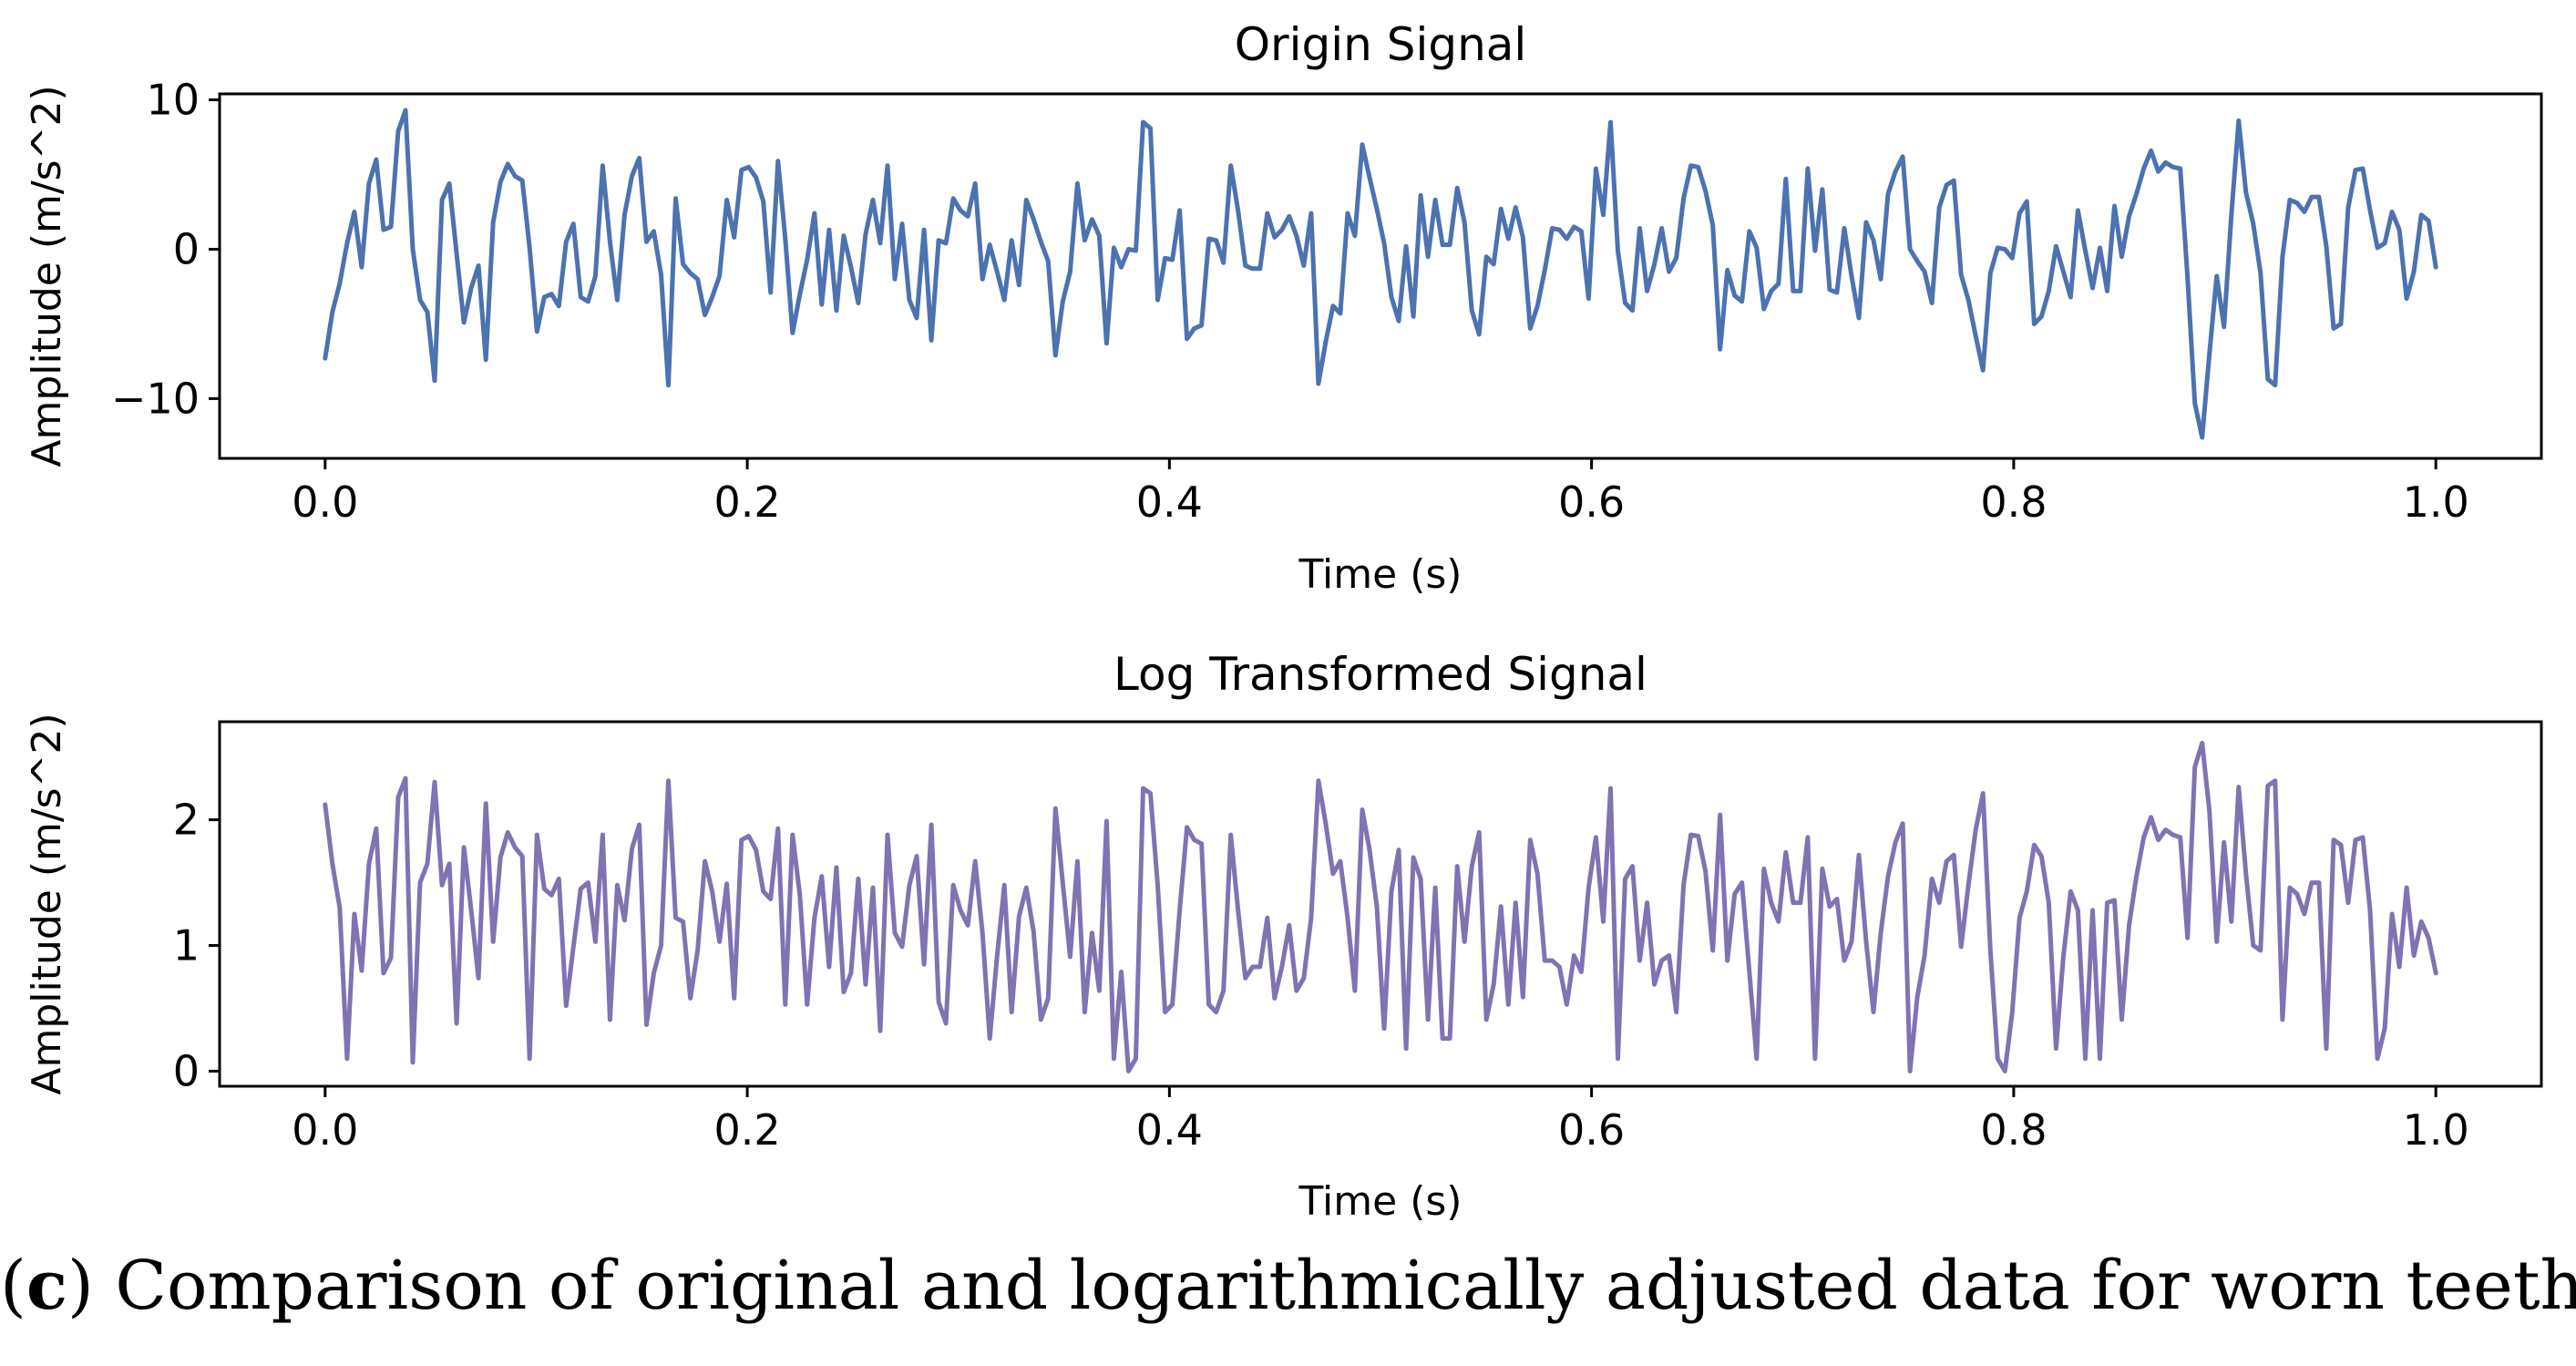 The width and height of the screenshot is (2576, 1366). Describe the element at coordinates (1381, 44) in the screenshot. I see `chart-title: Origin Signal` at that location.